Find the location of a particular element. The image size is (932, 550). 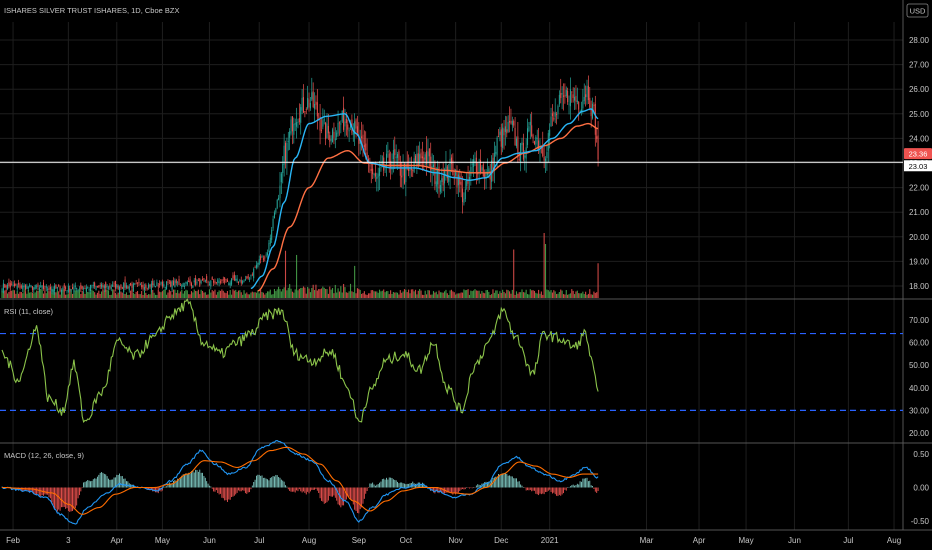

time-tick-label: Apr is located at coordinates (117, 540).